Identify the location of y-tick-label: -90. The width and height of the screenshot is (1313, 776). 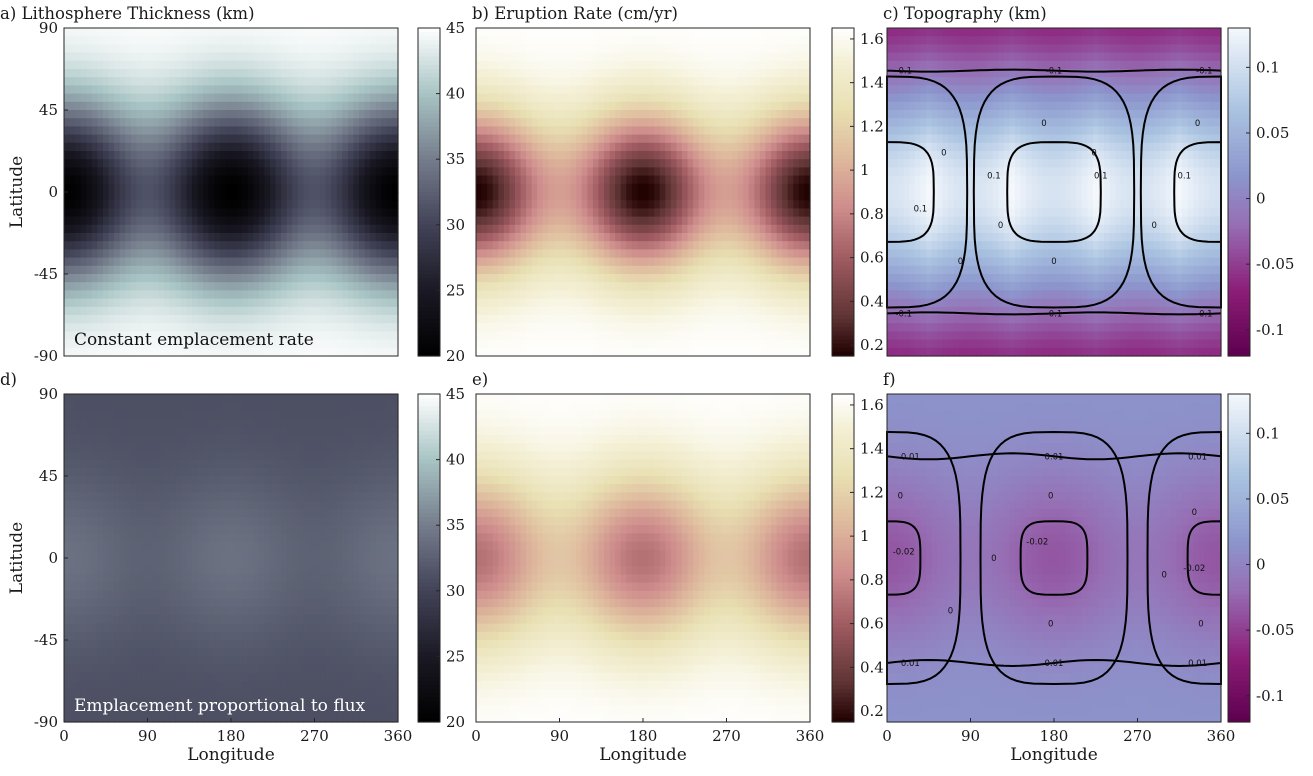
(46, 356).